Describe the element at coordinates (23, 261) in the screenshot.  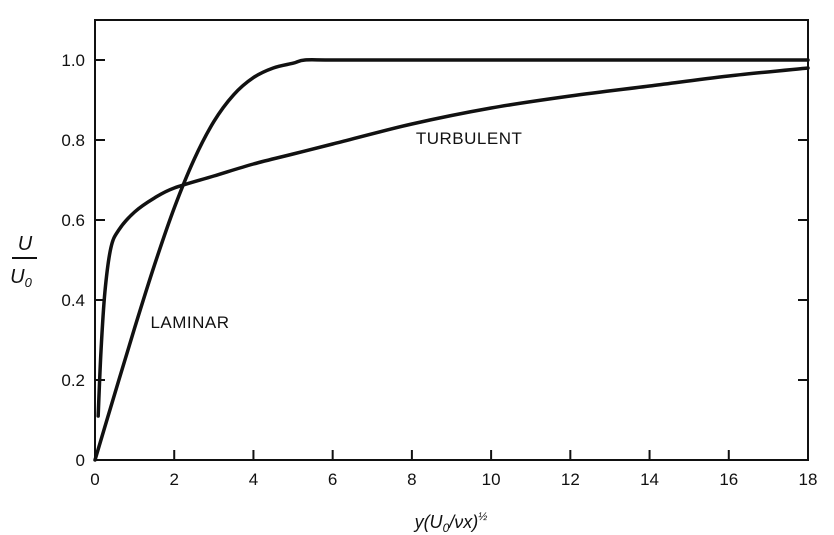
I see `y-axis-title: U U0` at that location.